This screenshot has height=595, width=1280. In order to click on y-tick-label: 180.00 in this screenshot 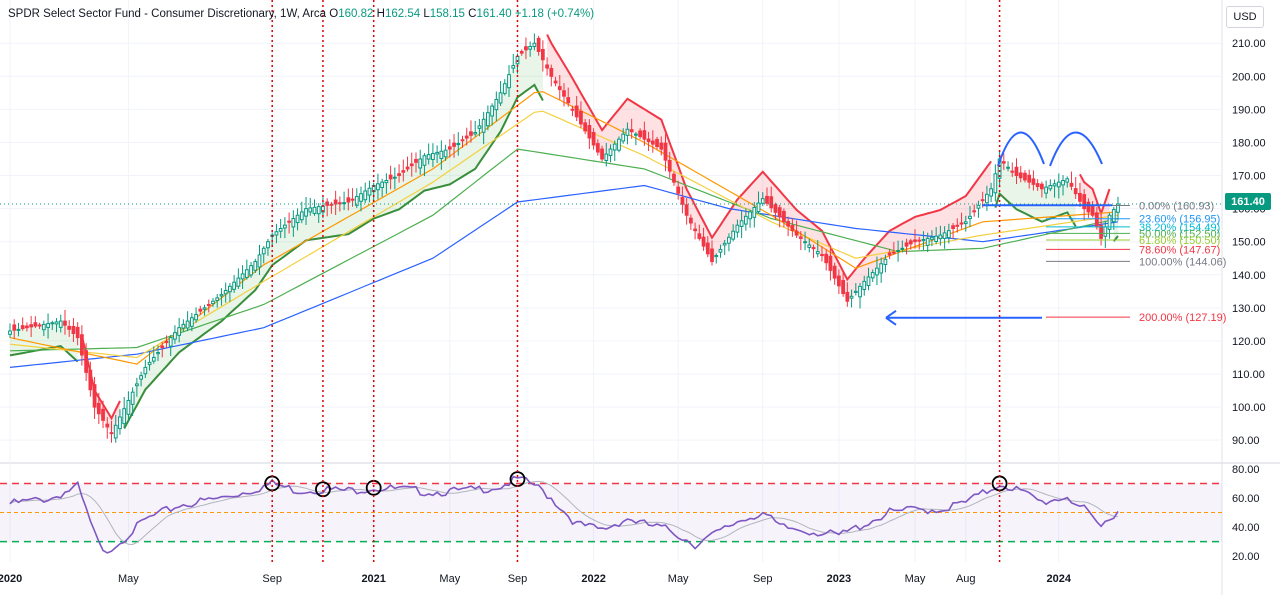, I will do `click(1249, 143)`.